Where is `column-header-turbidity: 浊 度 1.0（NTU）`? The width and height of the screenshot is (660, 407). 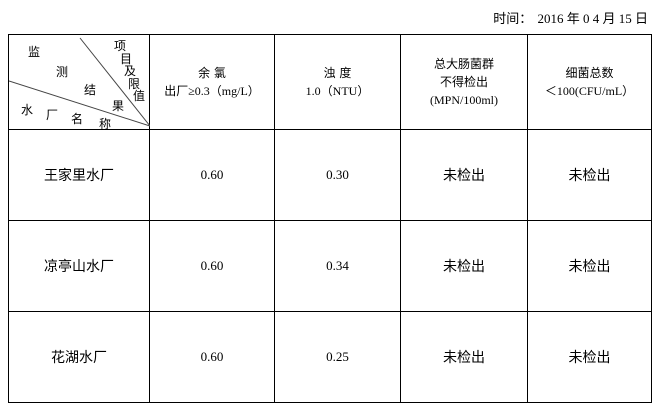 column-header-turbidity: 浊 度 1.0（NTU） is located at coordinates (337, 82).